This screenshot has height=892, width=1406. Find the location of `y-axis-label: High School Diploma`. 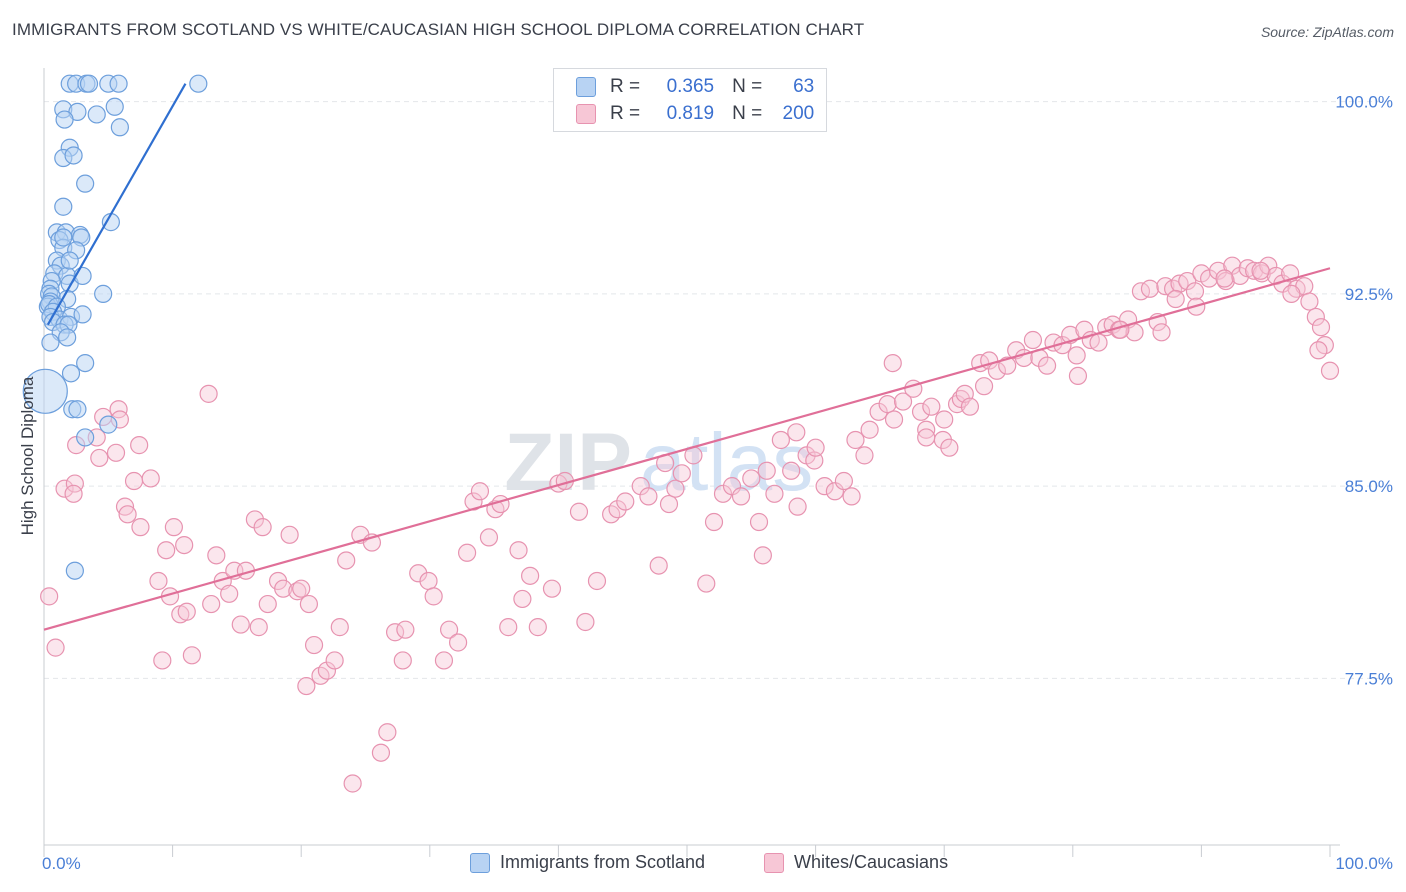

y-axis-label: High School Diploma is located at coordinates (27, 456).